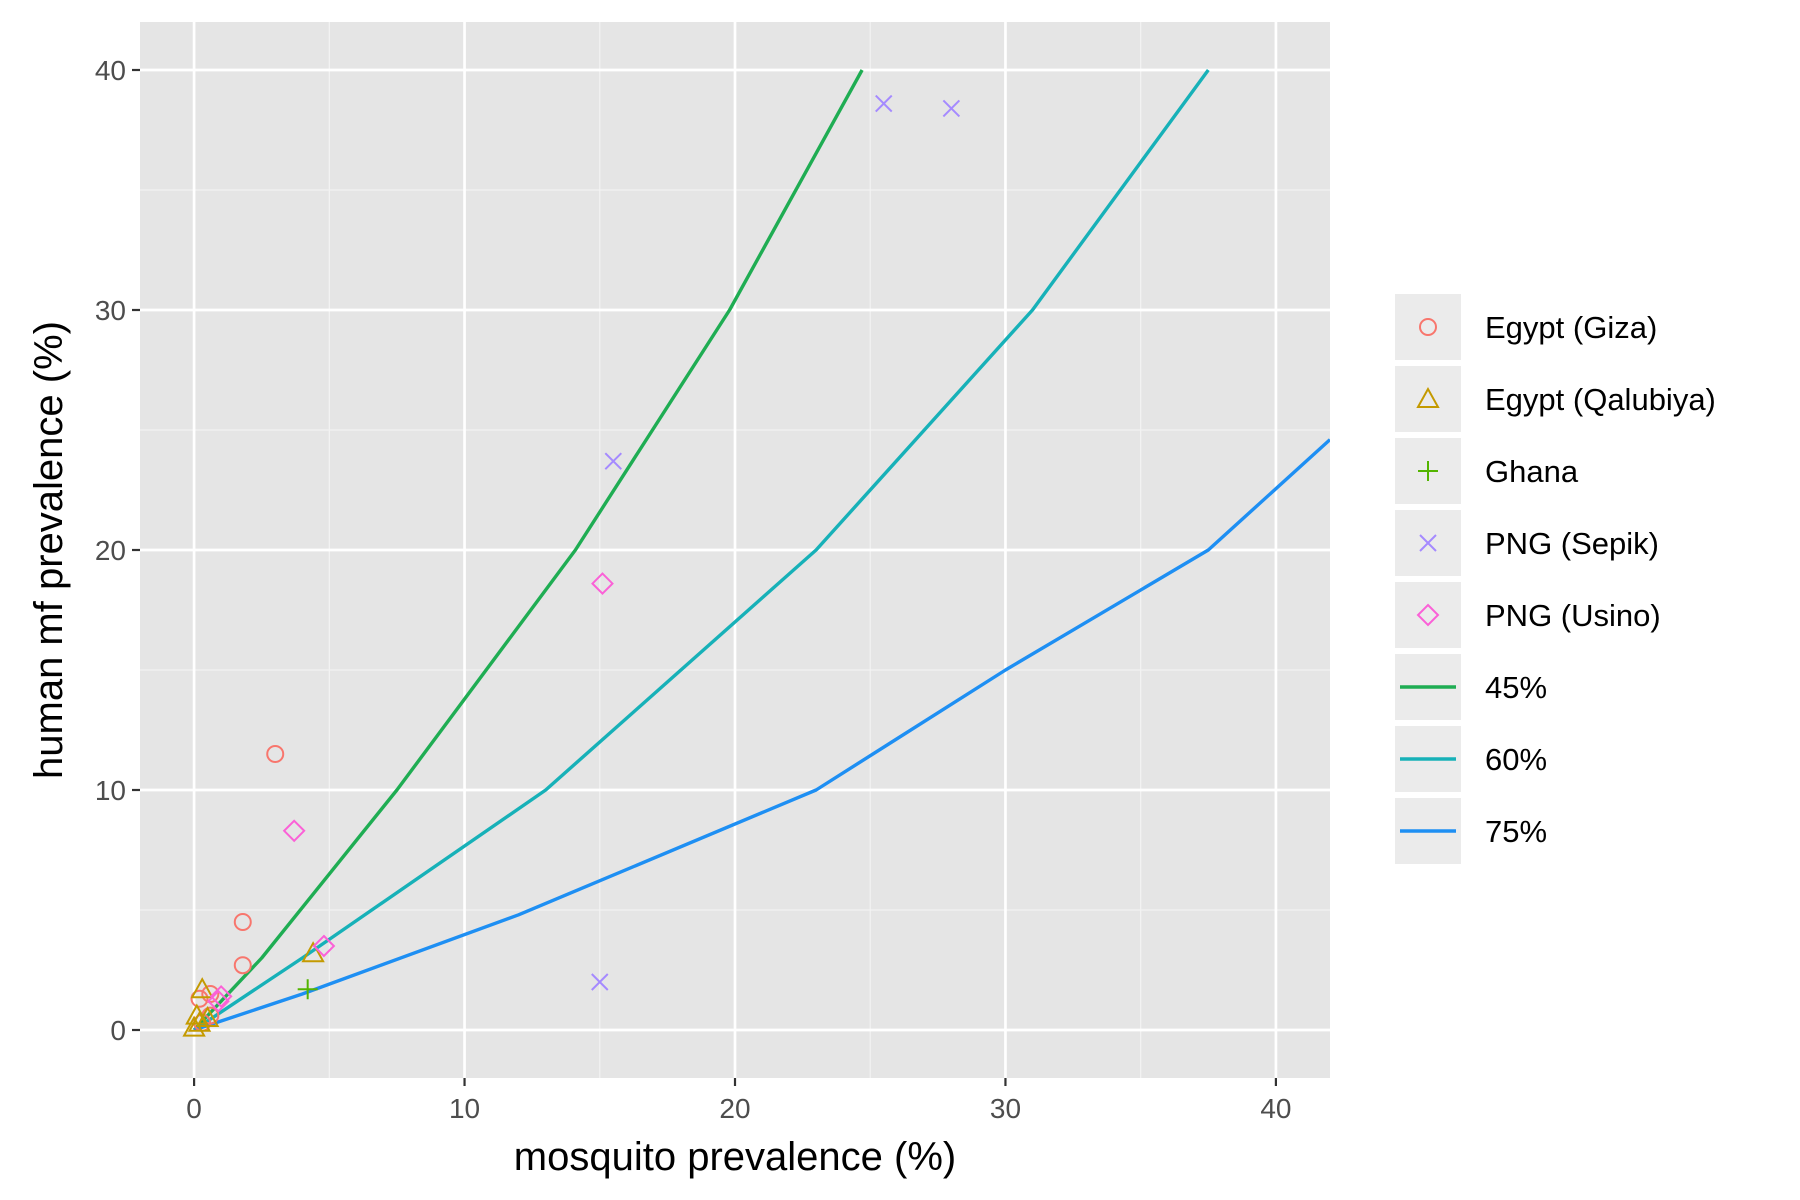 The image size is (1800, 1200). What do you see at coordinates (1516, 759) in the screenshot?
I see `legend-label: 60%` at bounding box center [1516, 759].